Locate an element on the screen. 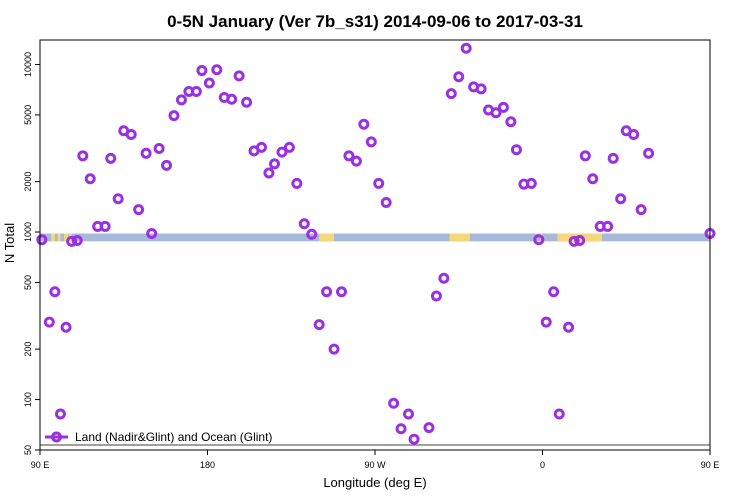  band-ocean is located at coordinates (375, 237).